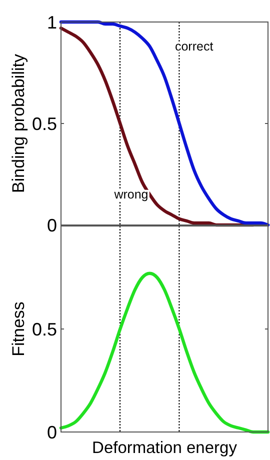 This screenshot has width=270, height=460. I want to click on series-label: wrong, so click(130, 195).